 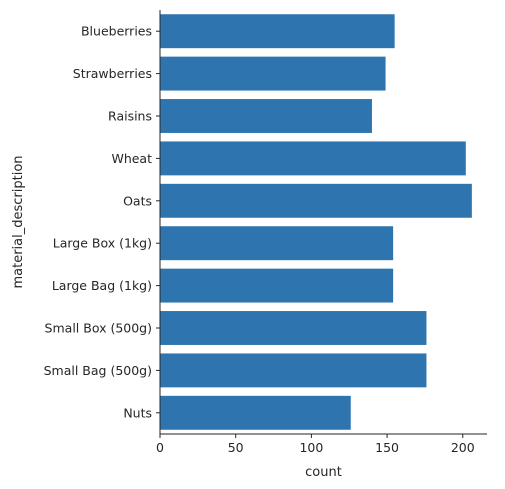 What do you see at coordinates (116, 31) in the screenshot?
I see `y-tick-label: Blueberries` at bounding box center [116, 31].